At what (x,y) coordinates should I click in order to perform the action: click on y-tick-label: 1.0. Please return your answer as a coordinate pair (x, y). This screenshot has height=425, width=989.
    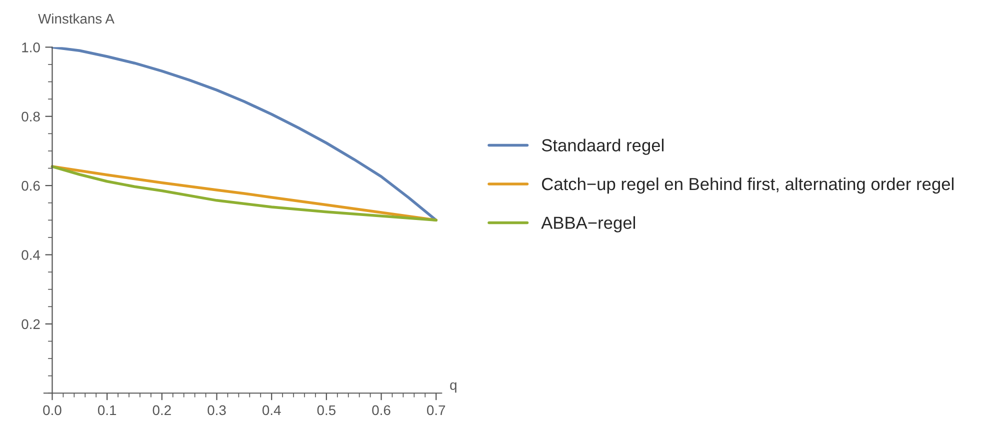
    Looking at the image, I should click on (31, 47).